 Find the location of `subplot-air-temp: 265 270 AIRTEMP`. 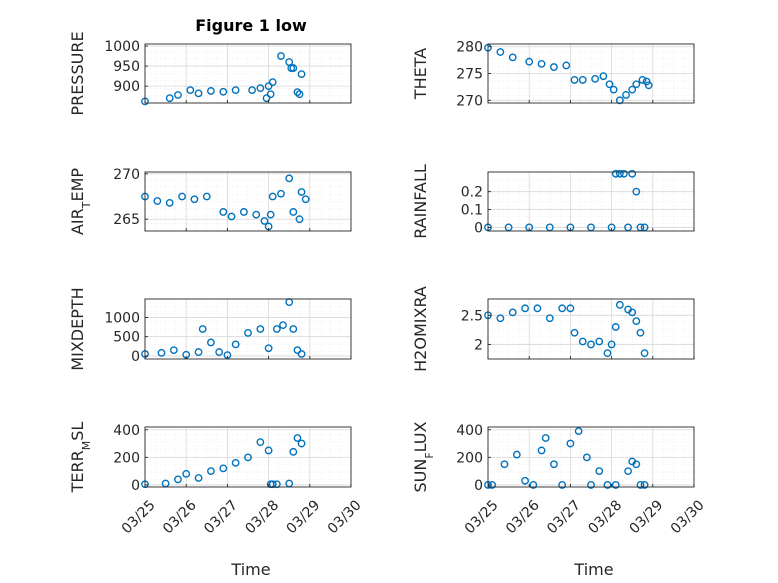

subplot-air-temp: 265 270 AIRTEMP is located at coordinates (210, 201).